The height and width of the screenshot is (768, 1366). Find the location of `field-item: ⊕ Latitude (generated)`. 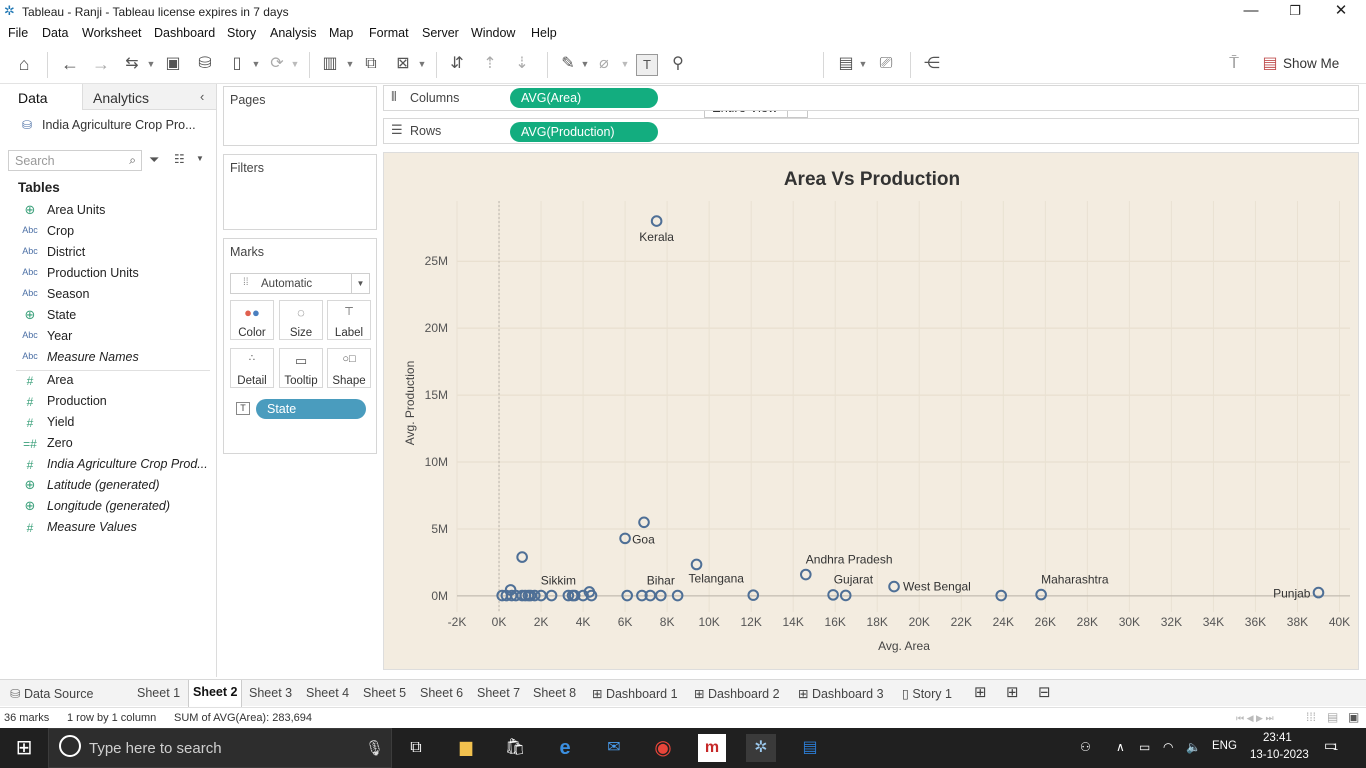

field-item: ⊕ Latitude (generated) is located at coordinates (105, 486).